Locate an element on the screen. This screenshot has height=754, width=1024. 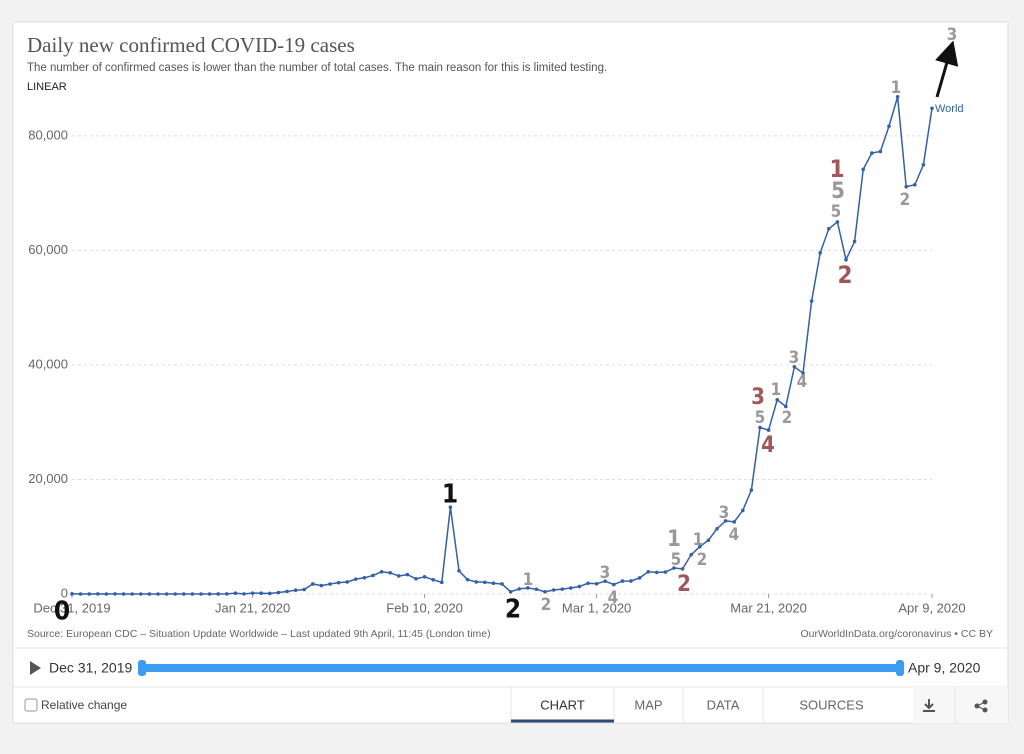
relative-change-label: Relative change is located at coordinates (84, 705).